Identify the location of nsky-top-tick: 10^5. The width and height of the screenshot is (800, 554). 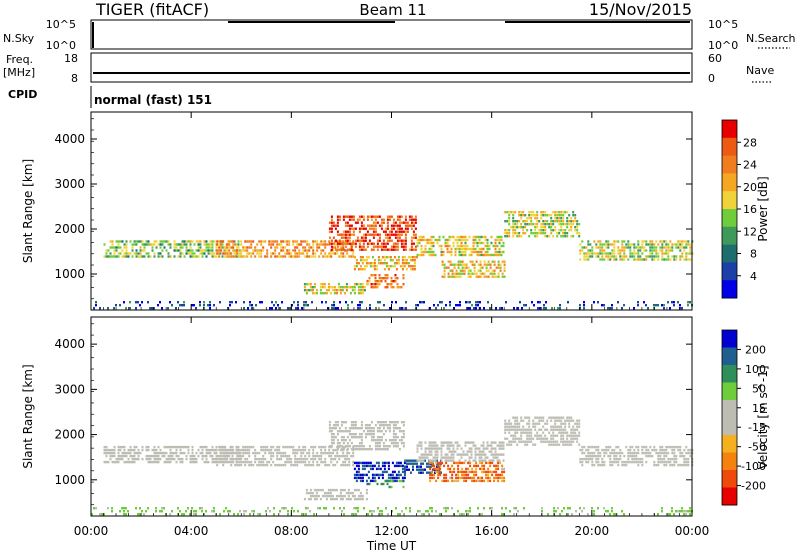
(61, 24).